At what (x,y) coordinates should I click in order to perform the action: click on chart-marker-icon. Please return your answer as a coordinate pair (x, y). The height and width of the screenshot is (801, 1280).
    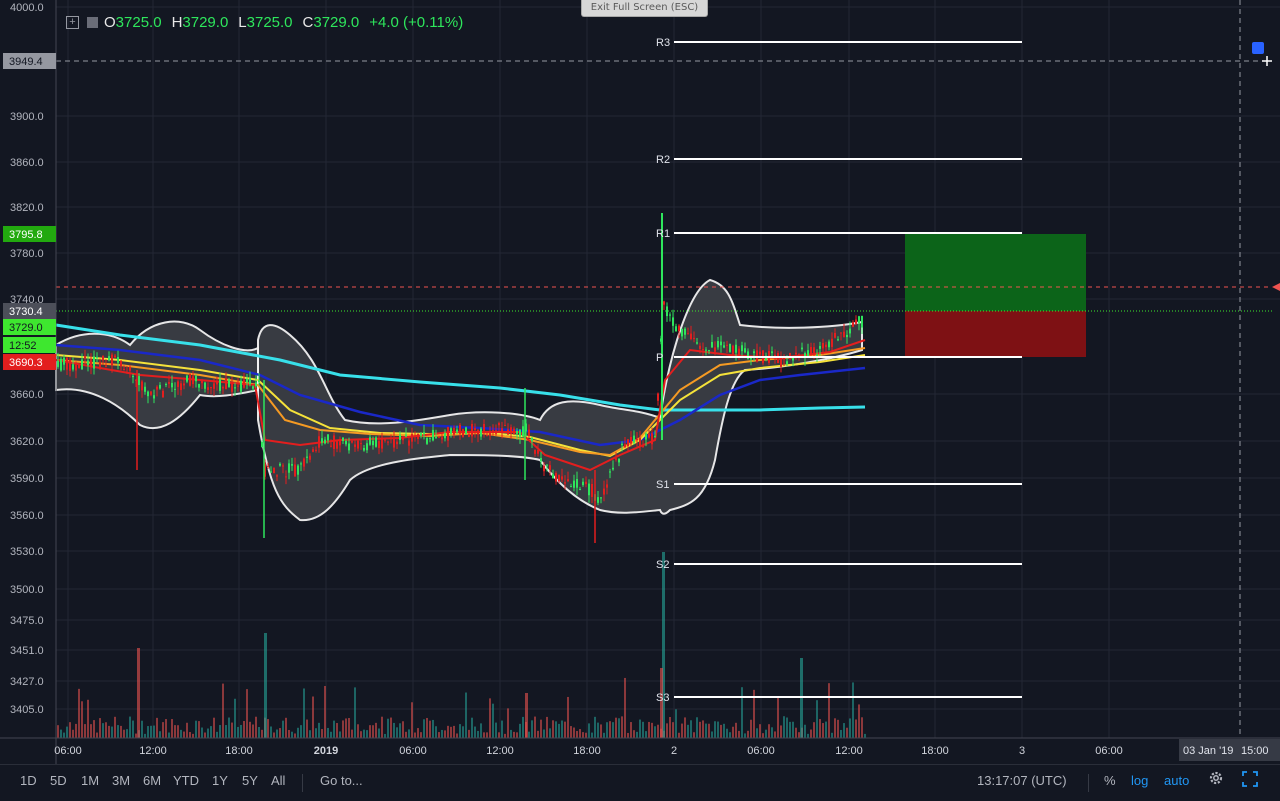
    Looking at the image, I should click on (1258, 48).